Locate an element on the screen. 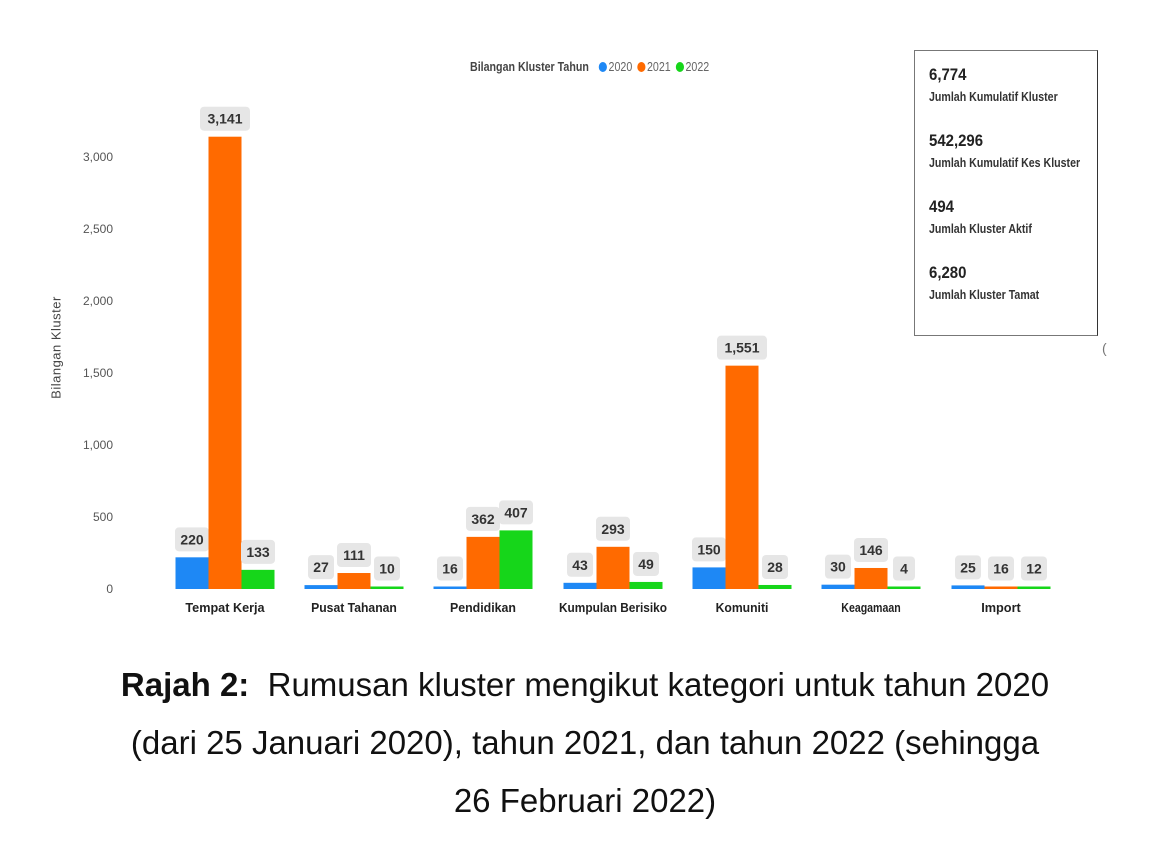 This screenshot has width=1170, height=841. legend-label-2020: 2020 is located at coordinates (620, 66).